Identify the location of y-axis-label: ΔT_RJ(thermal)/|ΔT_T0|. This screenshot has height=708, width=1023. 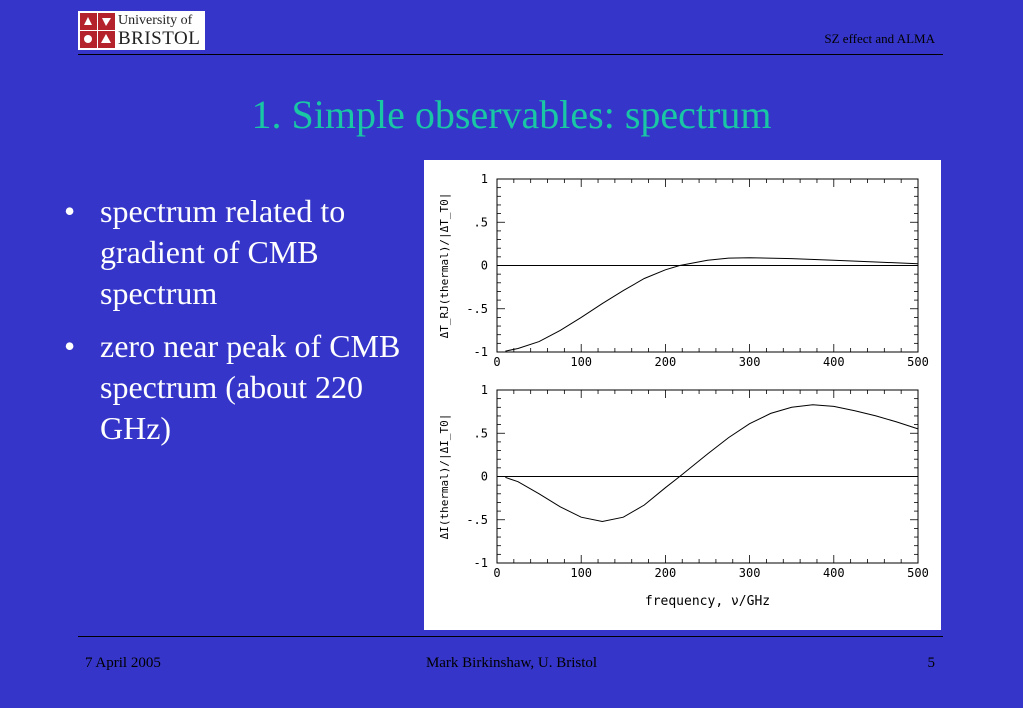
(444, 266).